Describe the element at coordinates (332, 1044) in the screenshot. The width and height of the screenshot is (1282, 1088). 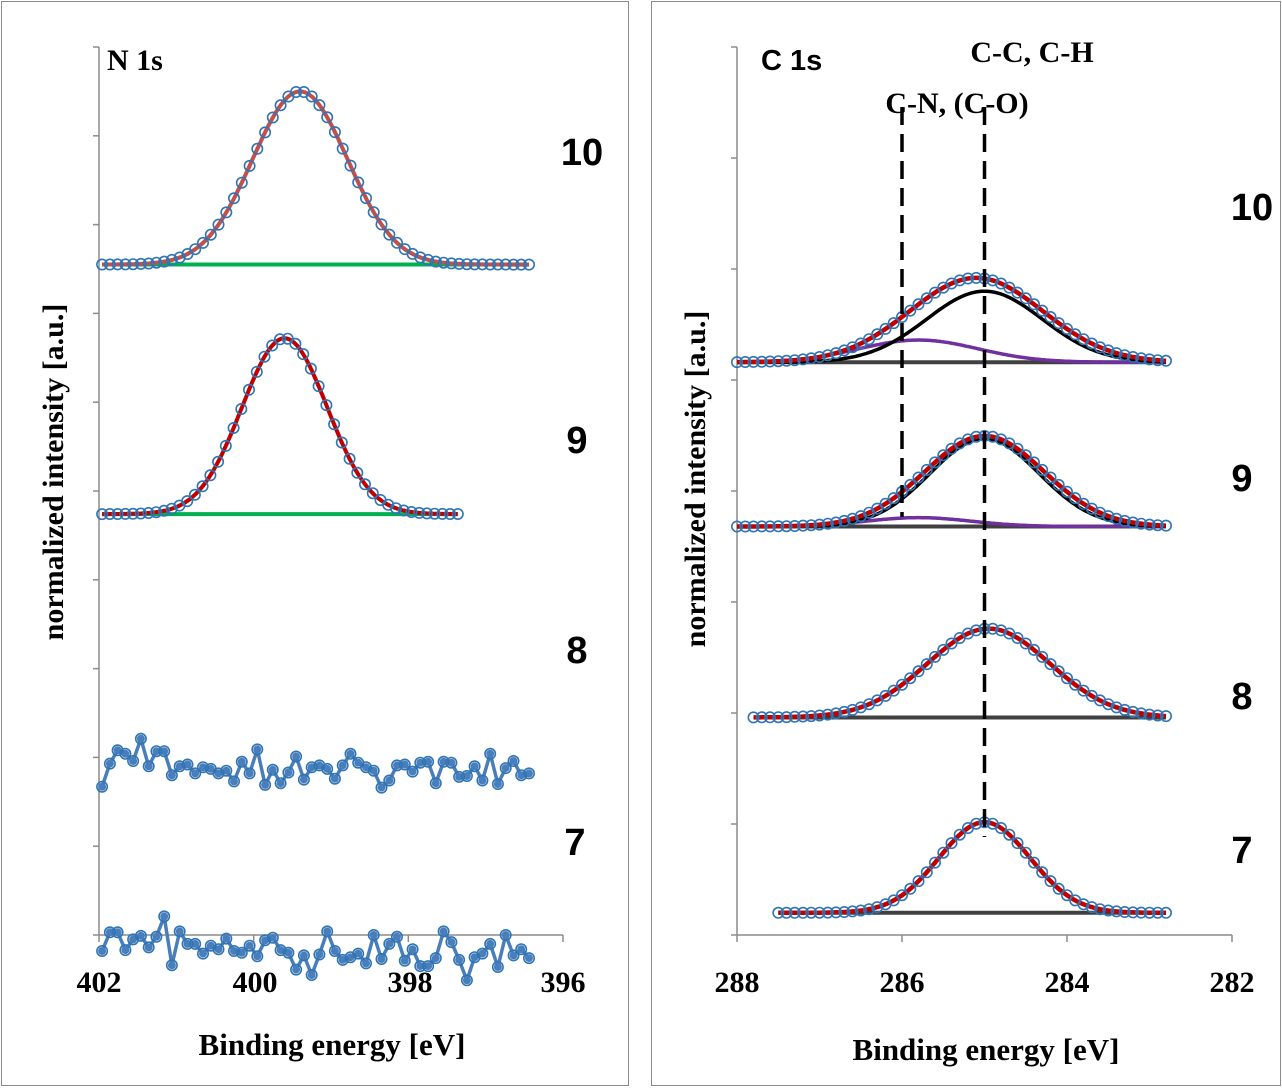
I see `n1s-x-axis-label: Binding energy [eV]` at that location.